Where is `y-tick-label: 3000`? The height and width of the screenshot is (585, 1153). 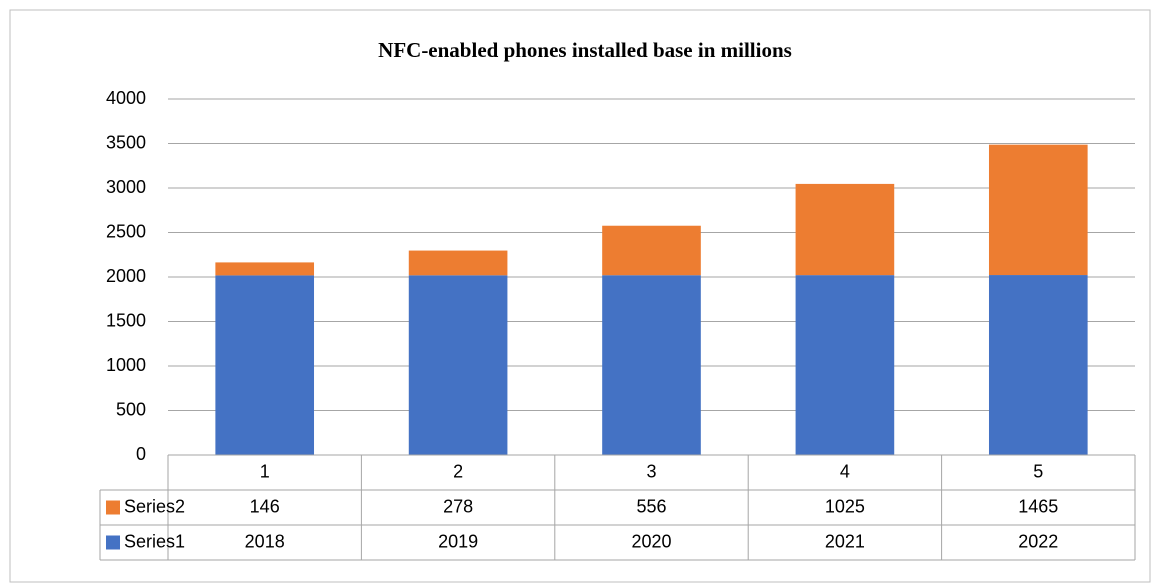
y-tick-label: 3000 is located at coordinates (126, 187).